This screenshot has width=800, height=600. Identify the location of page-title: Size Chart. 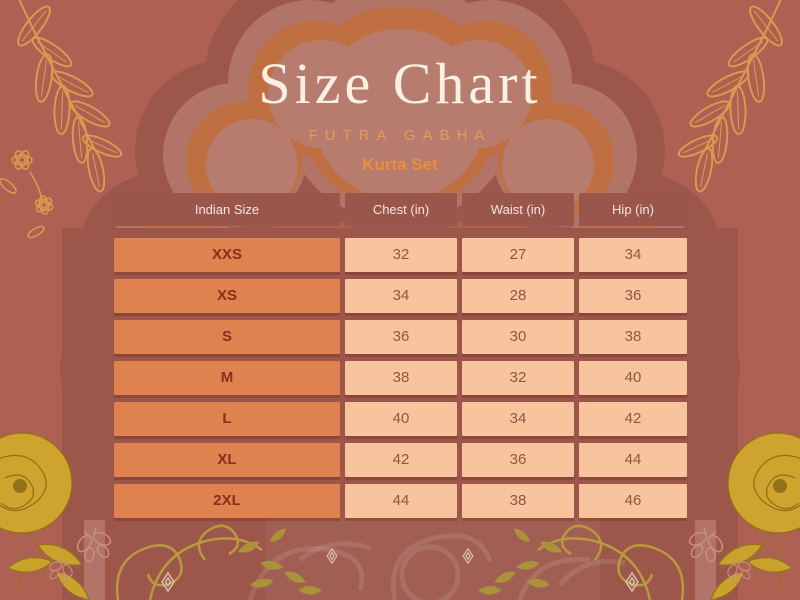
(400, 83).